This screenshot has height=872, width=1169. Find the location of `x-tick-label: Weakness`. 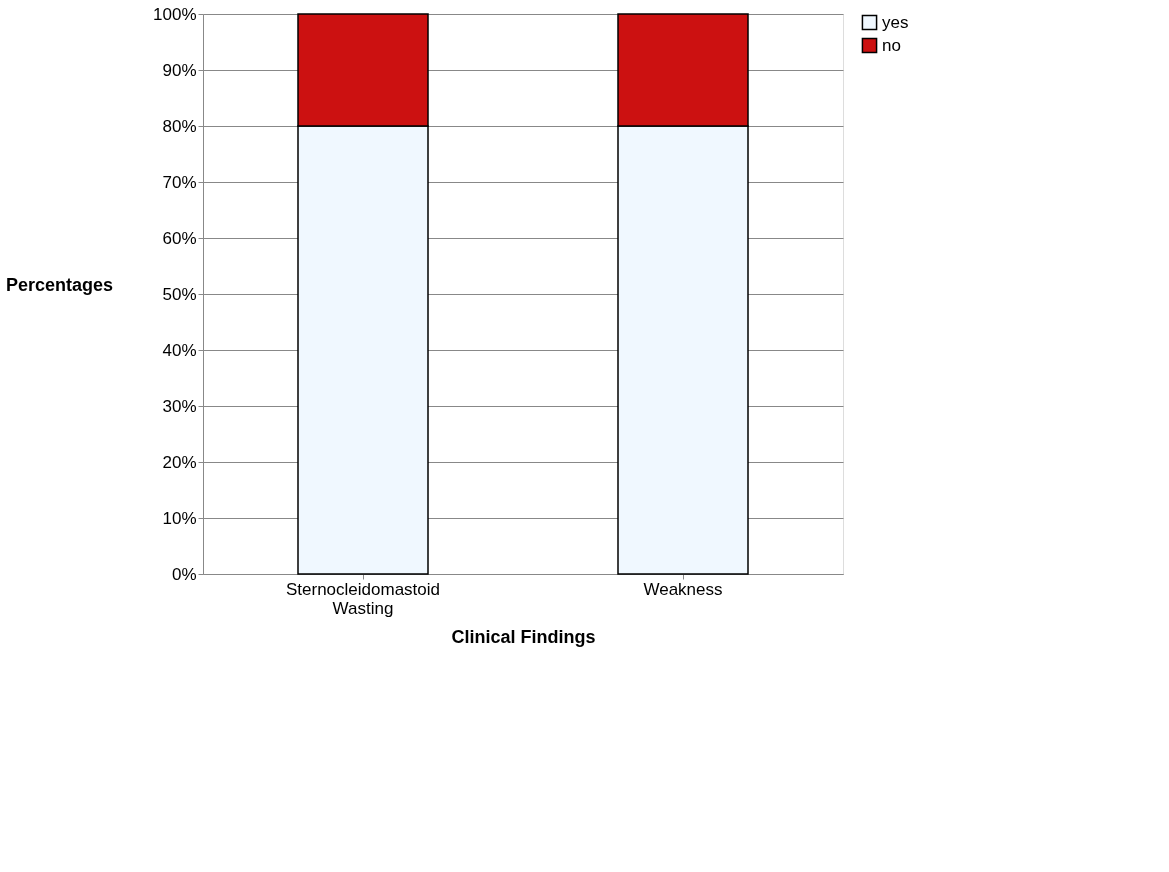

x-tick-label: Weakness is located at coordinates (683, 589).